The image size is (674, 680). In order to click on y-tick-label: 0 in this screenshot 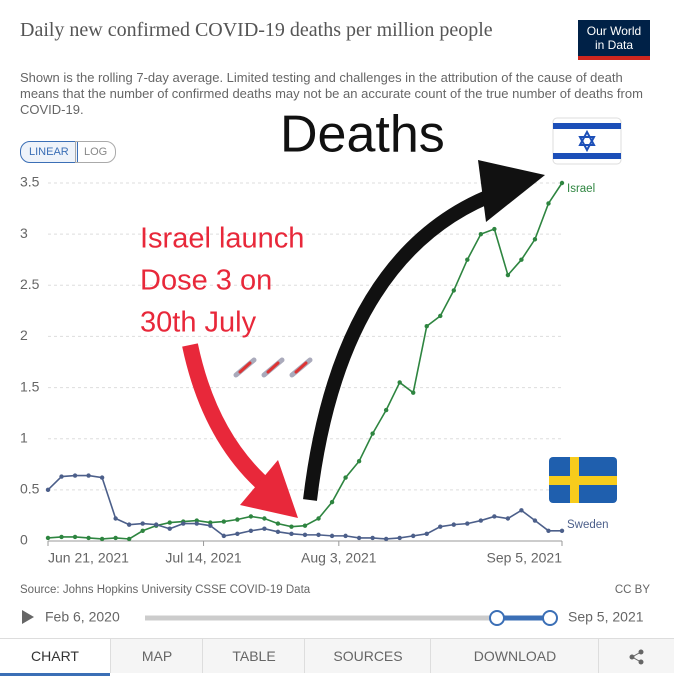, I will do `click(24, 540)`.